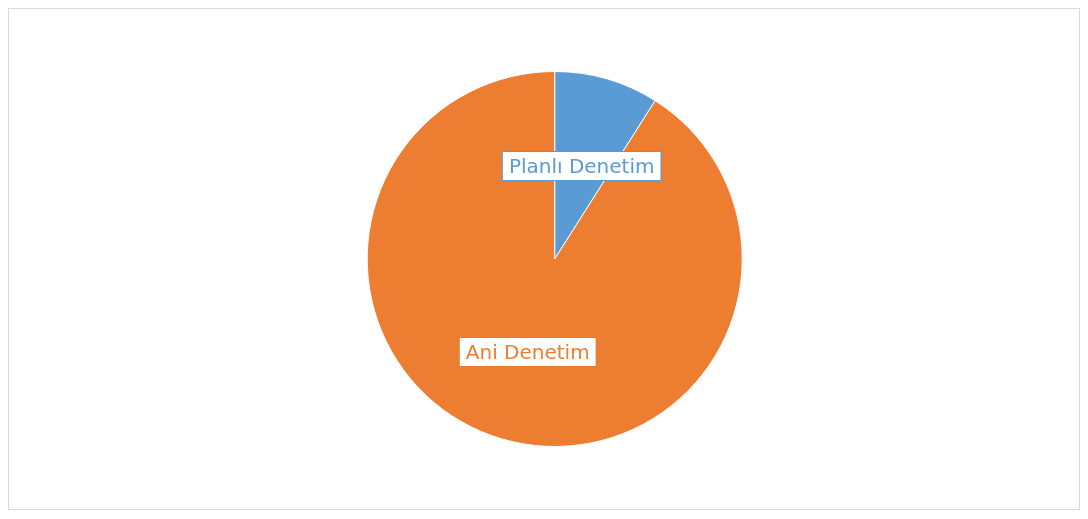  Describe the element at coordinates (527, 351) in the screenshot. I see `slice-label: Ani Denetim` at that location.